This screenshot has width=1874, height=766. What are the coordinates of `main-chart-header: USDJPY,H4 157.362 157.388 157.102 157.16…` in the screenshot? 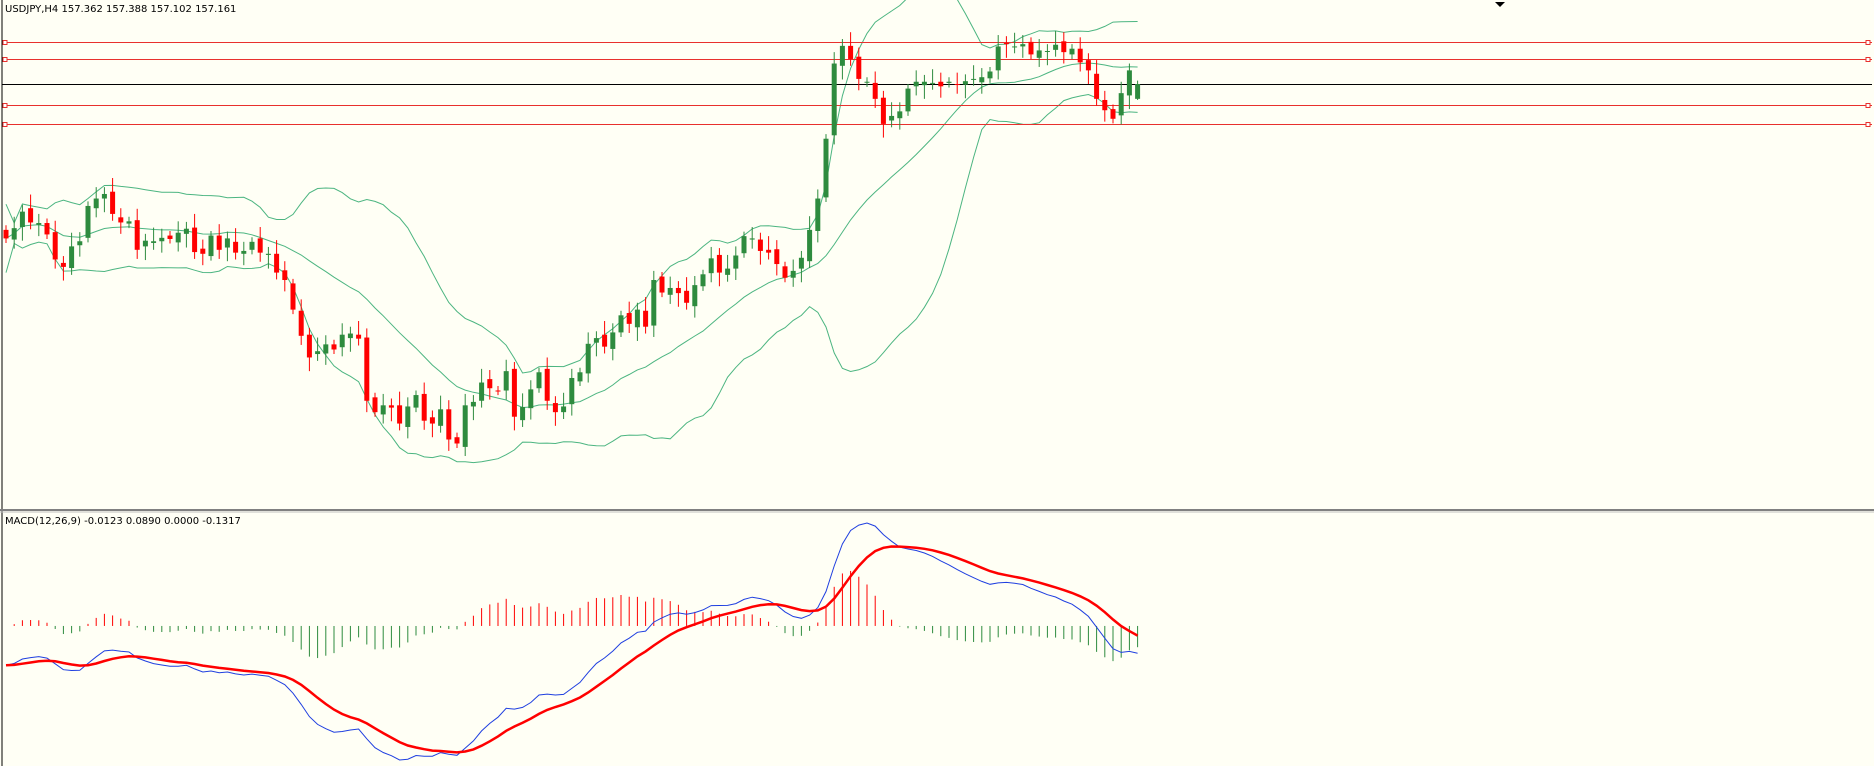 It's located at (120, 9).